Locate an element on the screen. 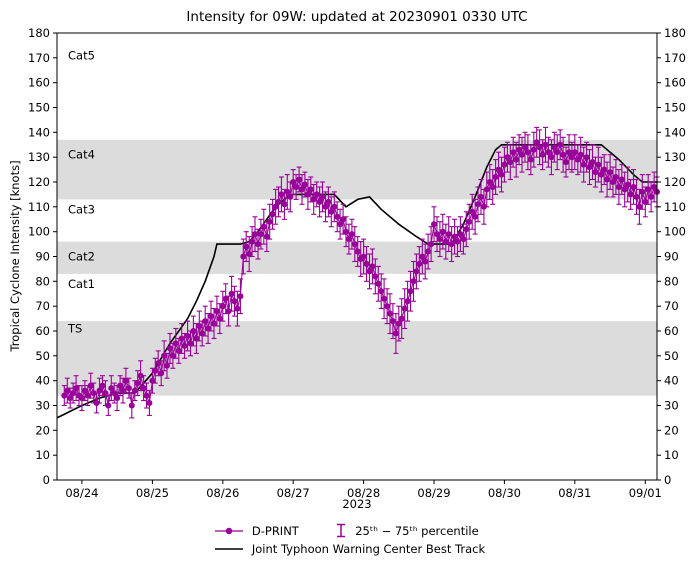 The height and width of the screenshot is (571, 699). x-tick-label: 08/26 is located at coordinates (222, 493).